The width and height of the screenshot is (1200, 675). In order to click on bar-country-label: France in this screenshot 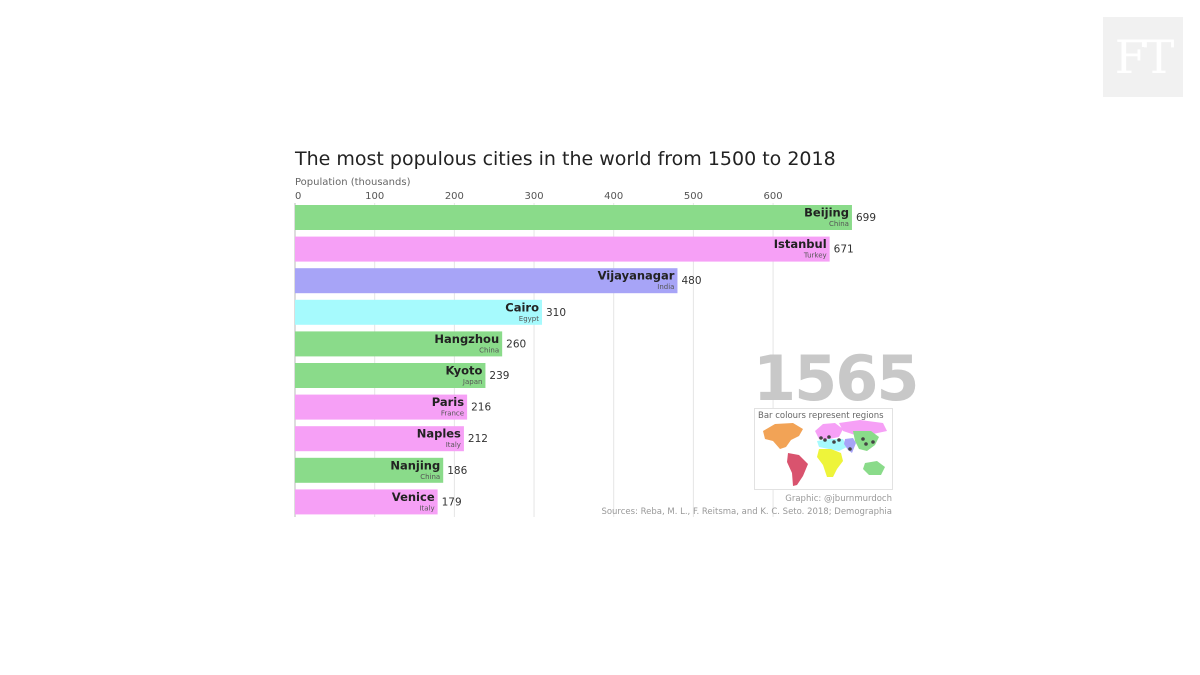, I will do `click(452, 414)`.